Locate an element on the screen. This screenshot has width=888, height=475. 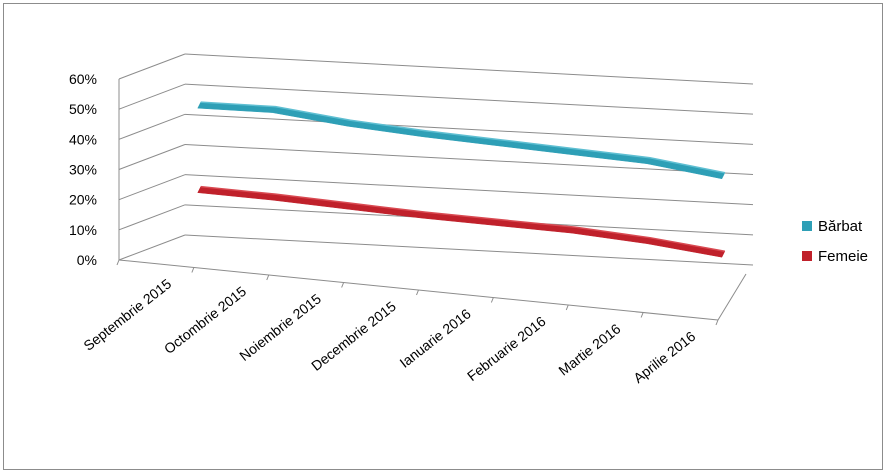
y-tick-label: 40% is located at coordinates (83, 139).